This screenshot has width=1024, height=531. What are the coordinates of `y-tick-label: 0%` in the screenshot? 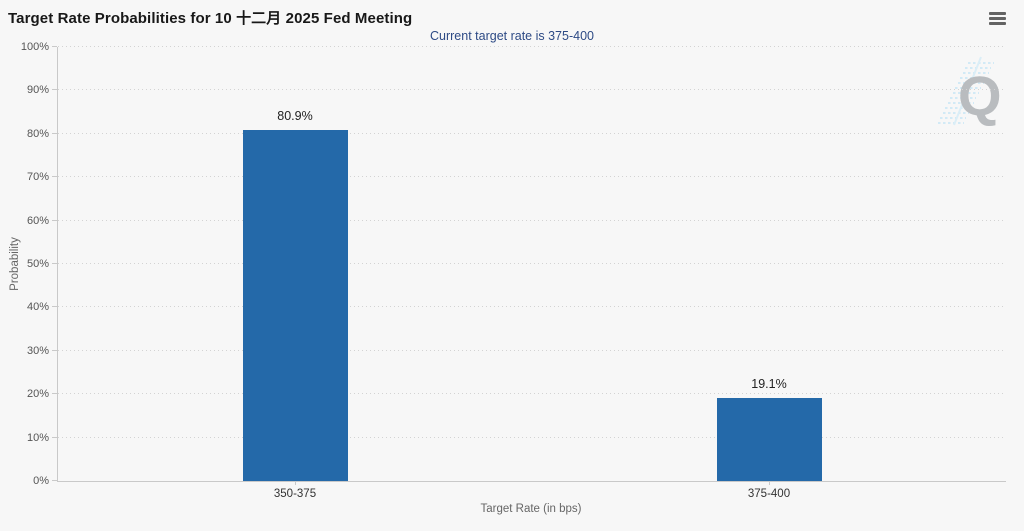 It's located at (41, 481).